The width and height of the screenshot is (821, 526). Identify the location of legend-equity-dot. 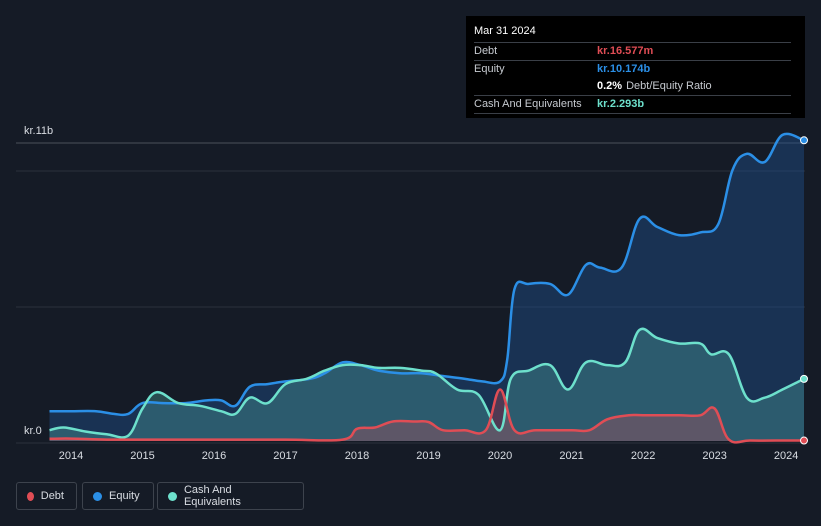
(97, 496).